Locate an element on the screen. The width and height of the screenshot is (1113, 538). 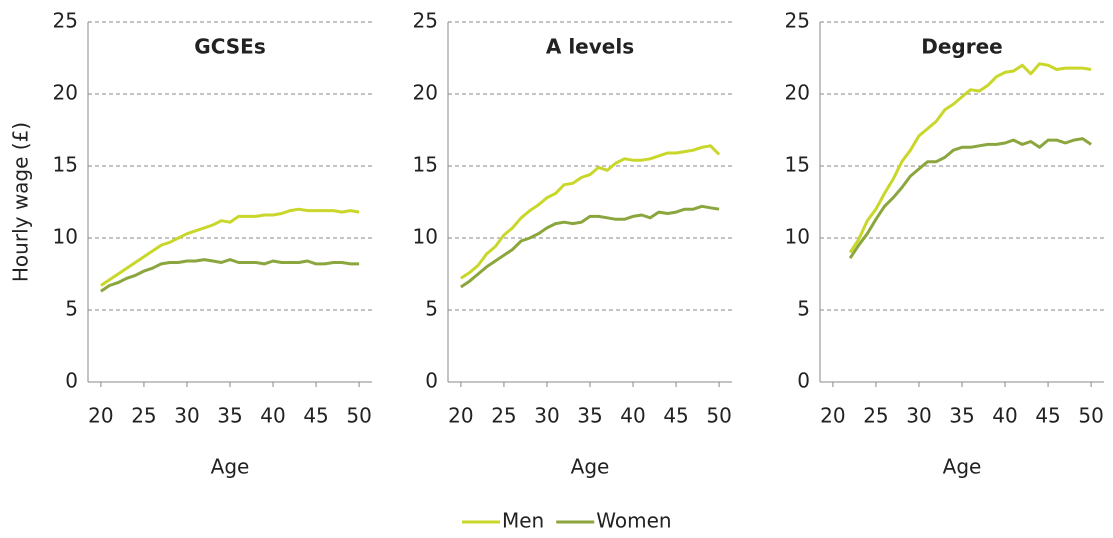
legend-label: Women is located at coordinates (633, 521).